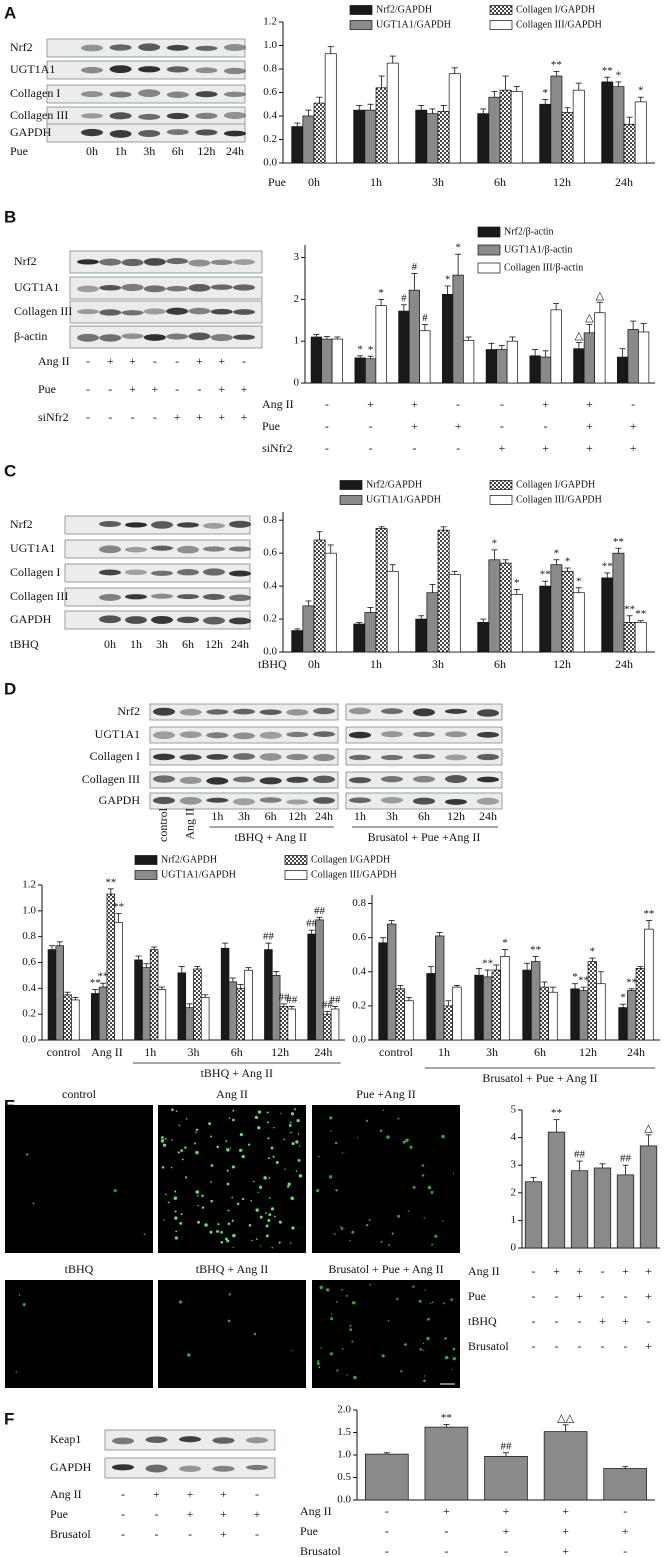 The image size is (666, 1557). What do you see at coordinates (562, 664) in the screenshot?
I see `x-tick-label: 12h` at bounding box center [562, 664].